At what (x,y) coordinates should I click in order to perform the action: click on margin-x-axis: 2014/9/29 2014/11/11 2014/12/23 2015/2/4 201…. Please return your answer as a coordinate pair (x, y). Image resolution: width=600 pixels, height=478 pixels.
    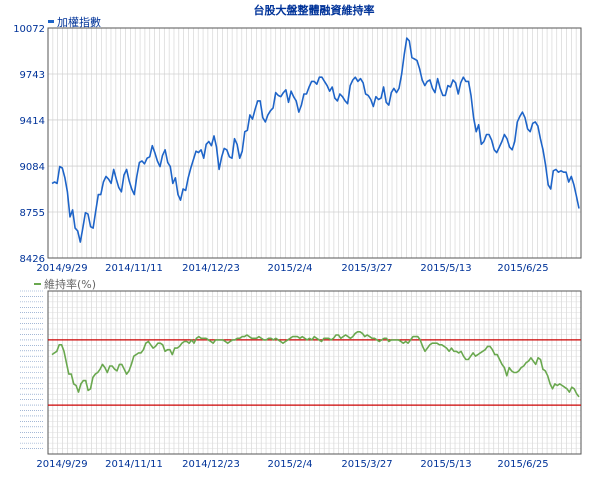
    Looking at the image, I should click on (292, 464).